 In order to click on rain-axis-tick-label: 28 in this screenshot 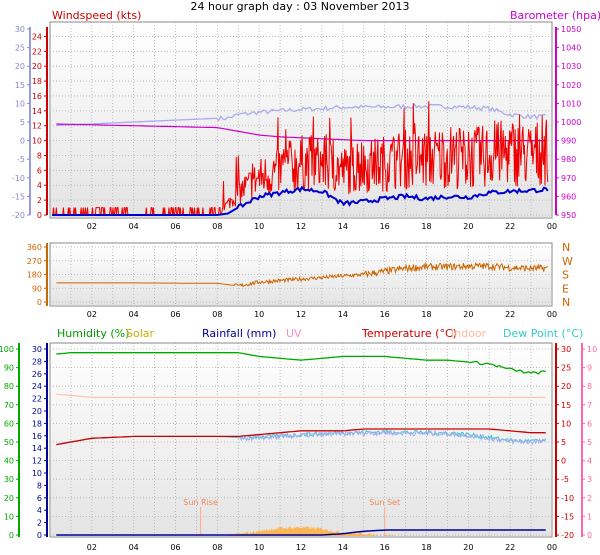, I will do `click(37, 361)`.